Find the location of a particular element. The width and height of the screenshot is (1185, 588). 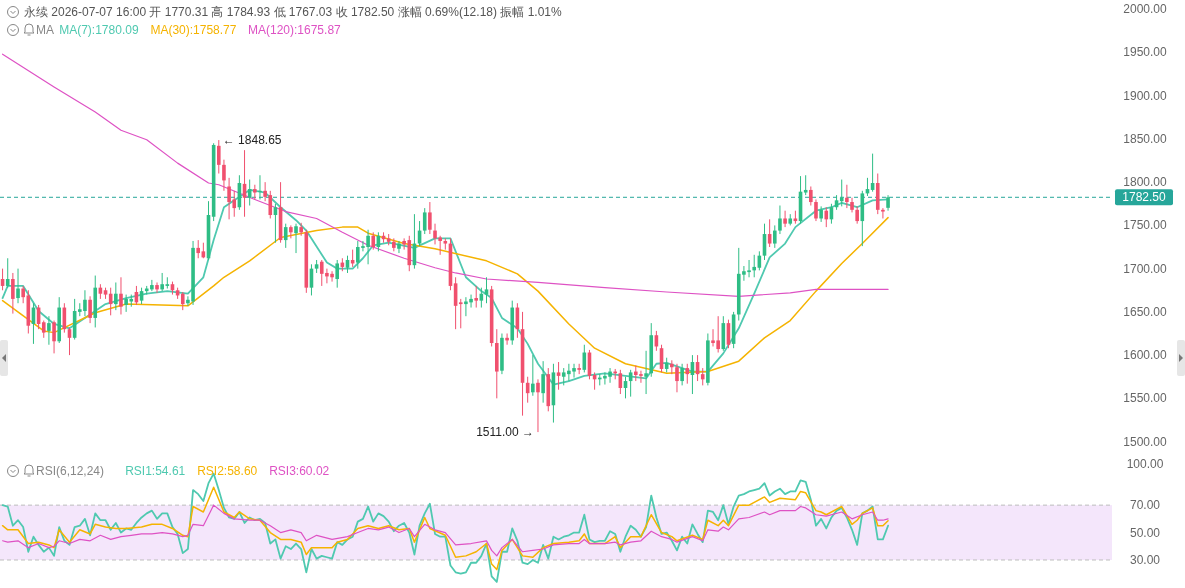

text: RSI3:60.02 is located at coordinates (299, 471).